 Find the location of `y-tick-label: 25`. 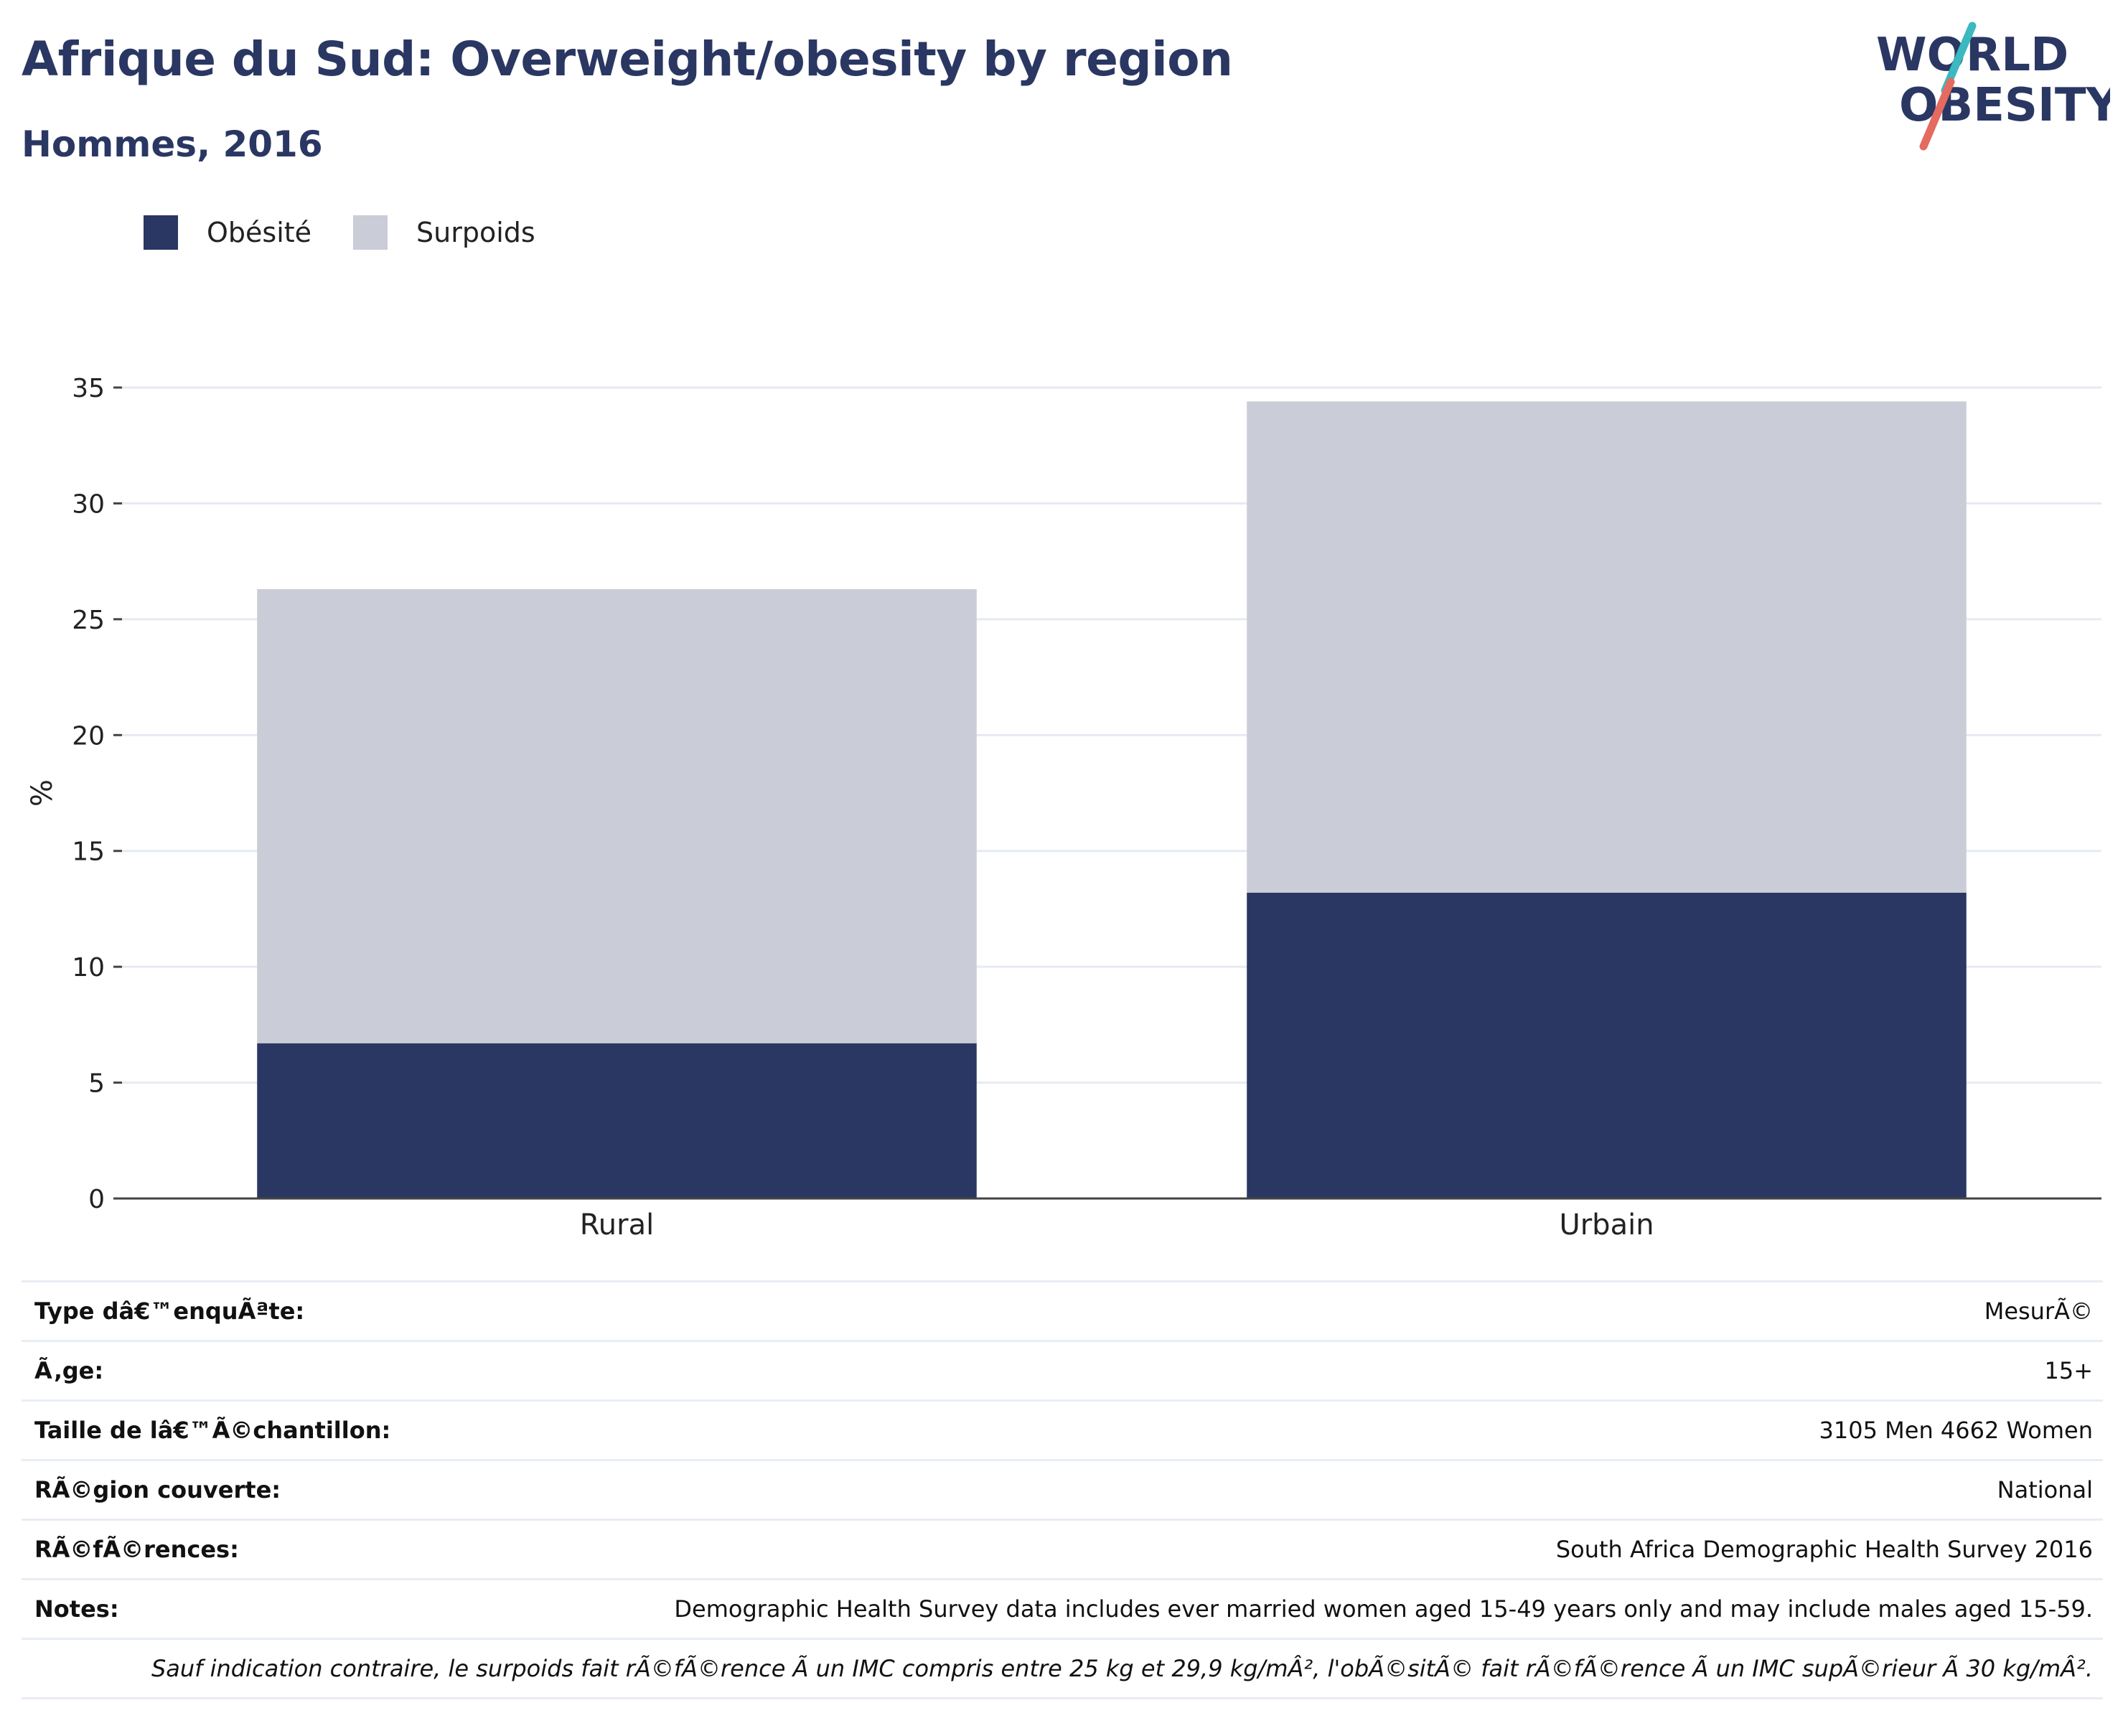

y-tick-label: 25 is located at coordinates (88, 620).